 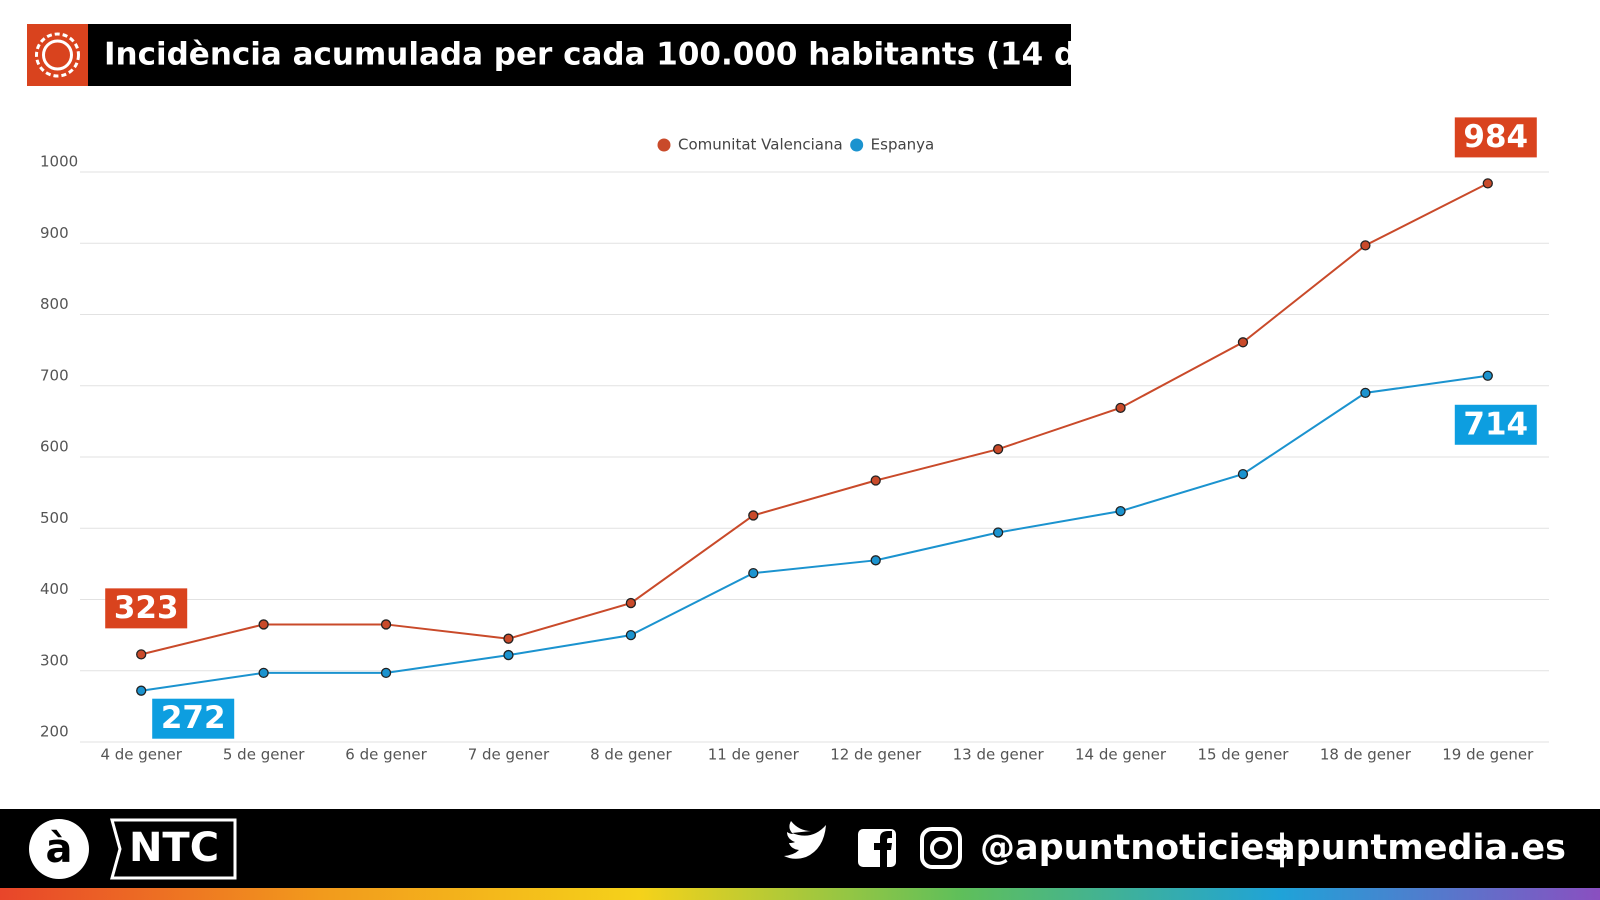 What do you see at coordinates (54, 518) in the screenshot?
I see `y-tick-label: 500` at bounding box center [54, 518].